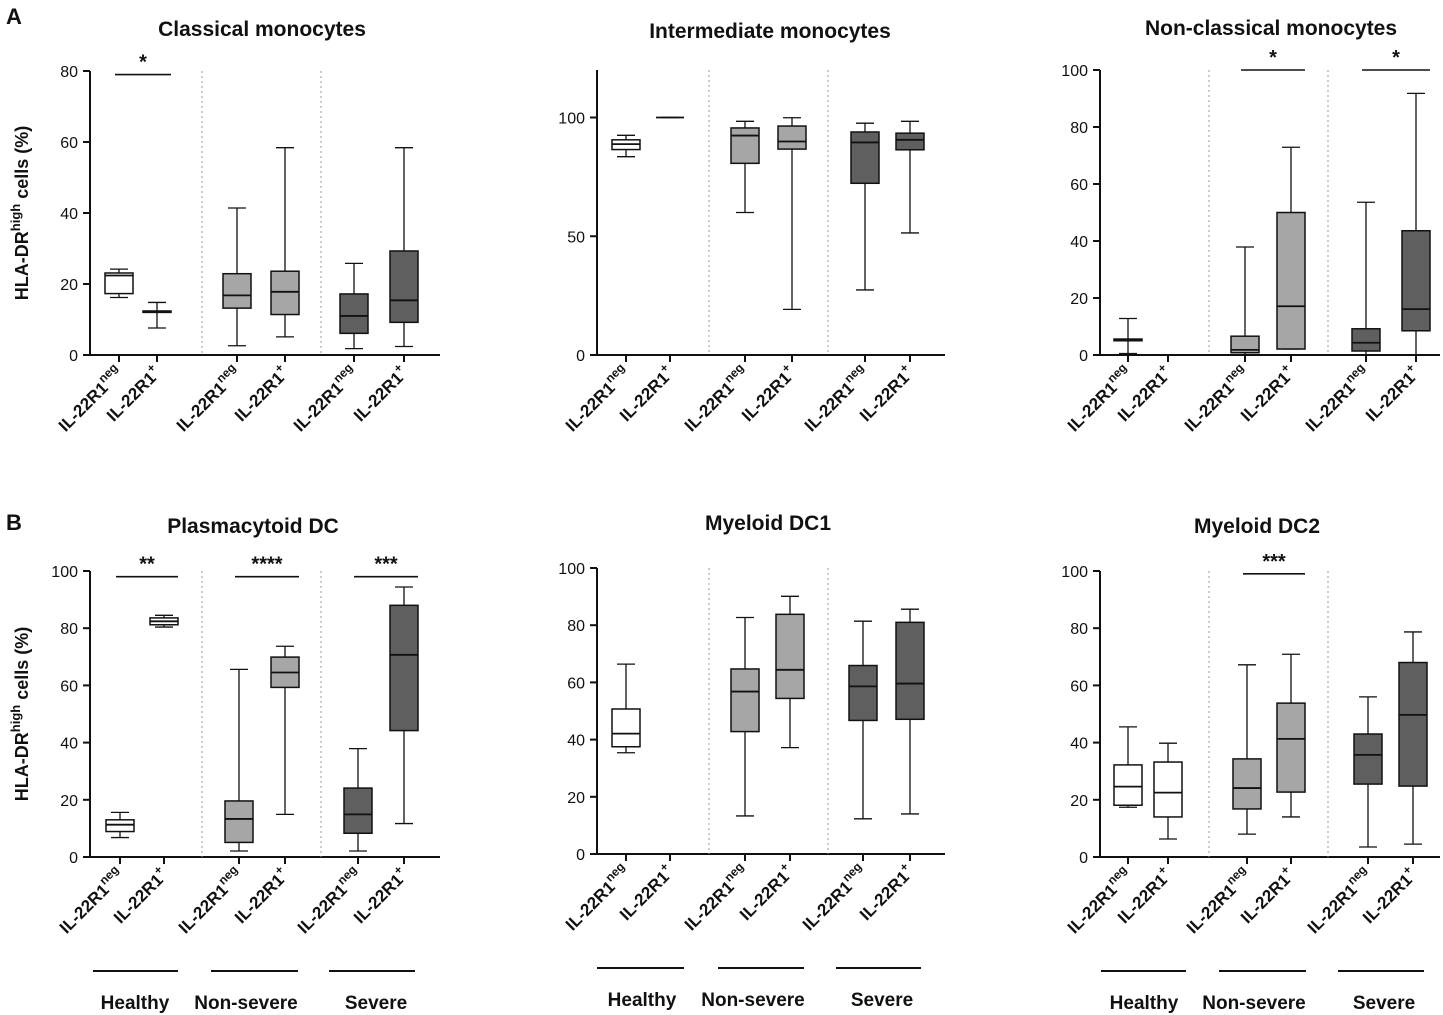 Image resolution: width=1443 pixels, height=1015 pixels. Describe the element at coordinates (1079, 185) in the screenshot. I see `non-classical-monocytes-ytick-label-60: 60` at that location.